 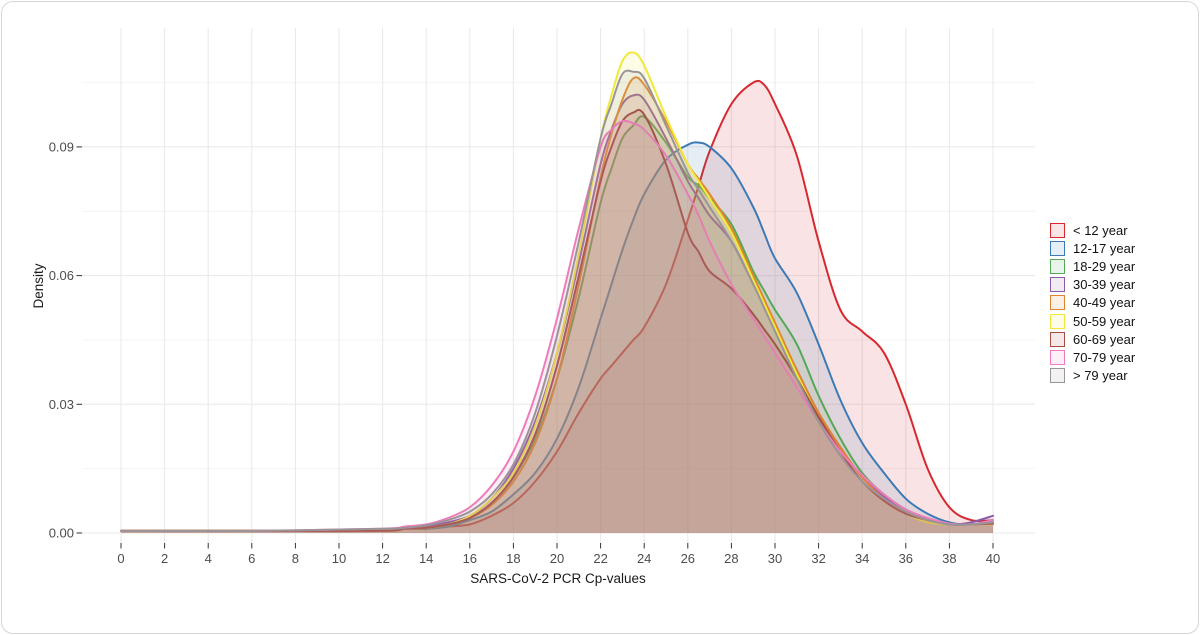 I want to click on legend-item: 30-39 year, so click(x=1092, y=285).